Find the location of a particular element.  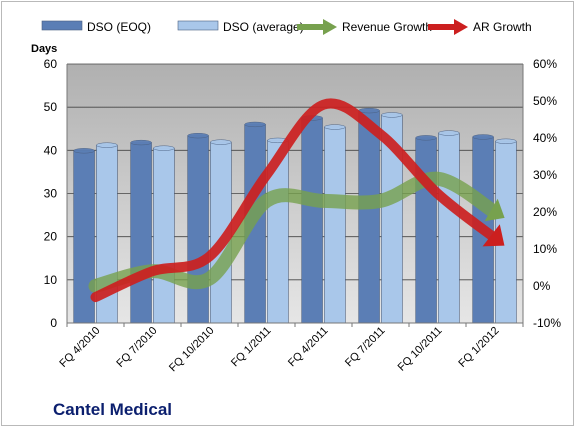

x-tick-label: FQ 4/2010 is located at coordinates (79, 347).